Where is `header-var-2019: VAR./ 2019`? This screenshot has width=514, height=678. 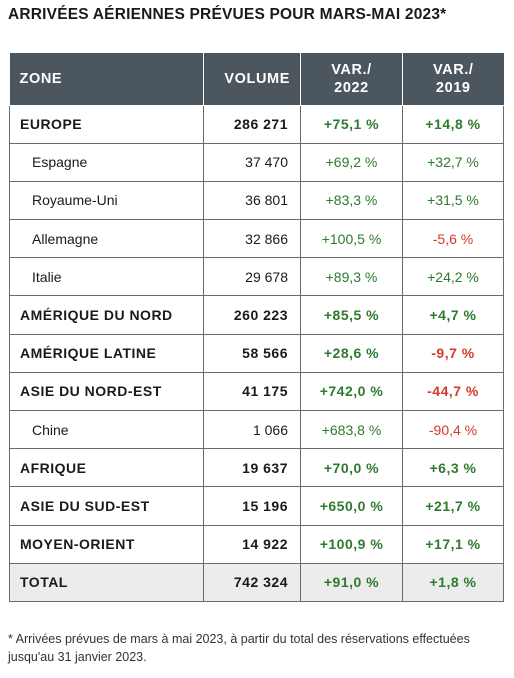
header-var-2019: VAR./ 2019 is located at coordinates (453, 79).